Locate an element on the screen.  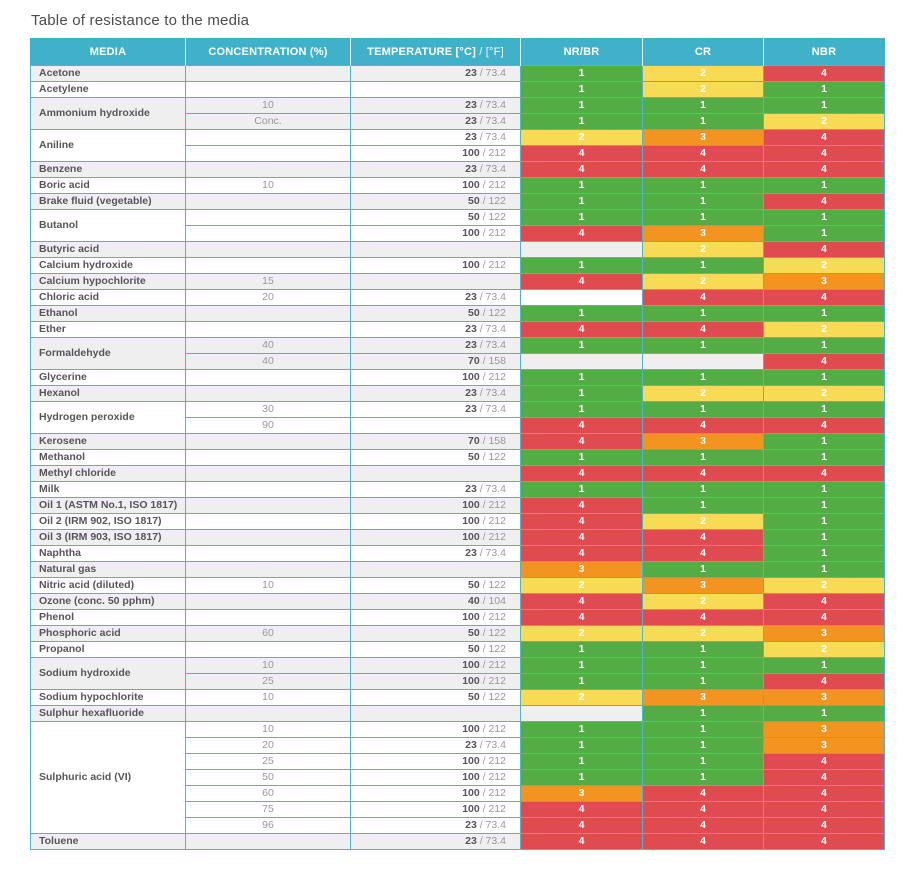
media-cell: Ammonium hydroxide is located at coordinates (108, 113).